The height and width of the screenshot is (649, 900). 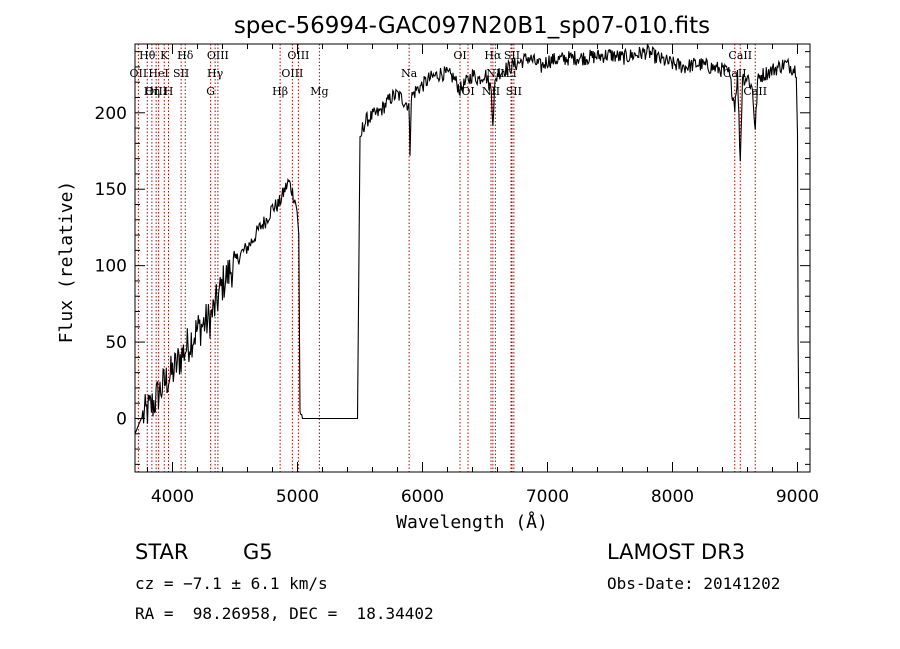 I want to click on x-tick-label-9000: 9000, so click(x=797, y=497).